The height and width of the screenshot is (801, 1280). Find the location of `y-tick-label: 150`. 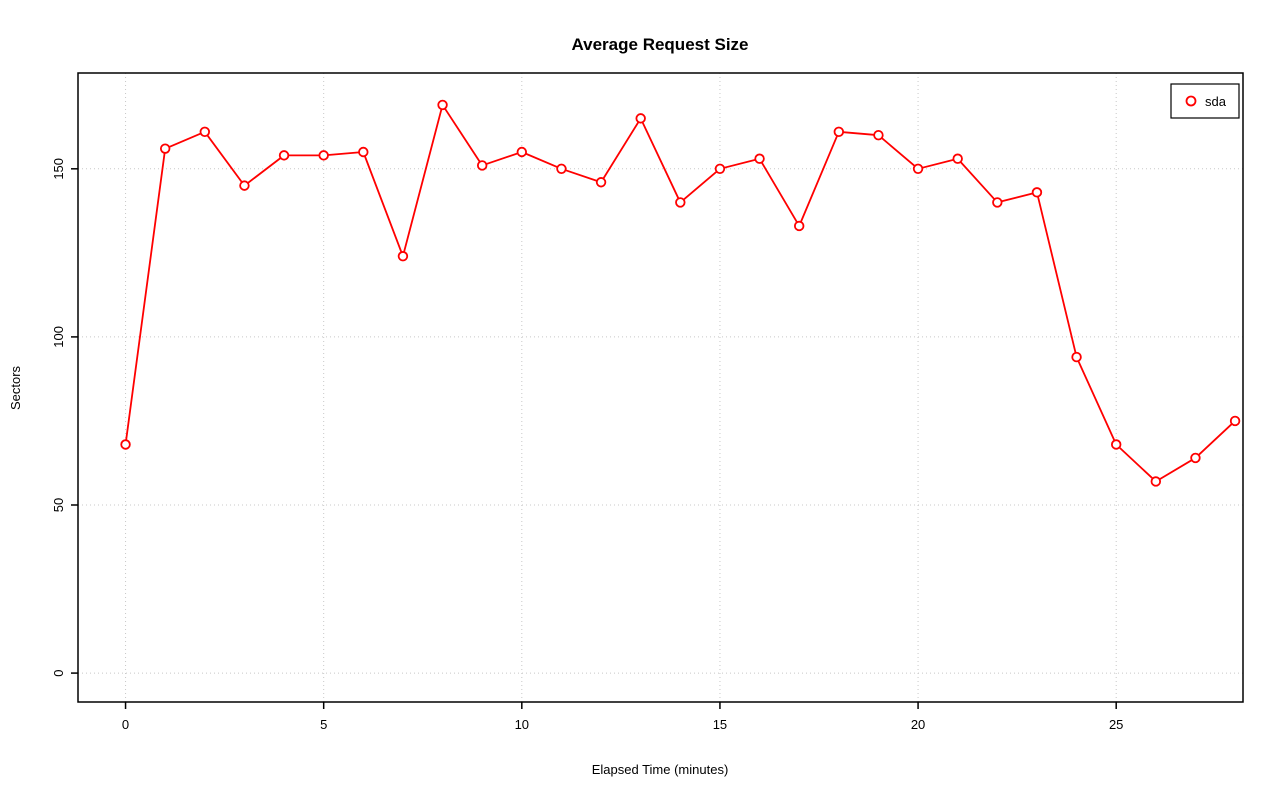

y-tick-label: 150 is located at coordinates (58, 169).